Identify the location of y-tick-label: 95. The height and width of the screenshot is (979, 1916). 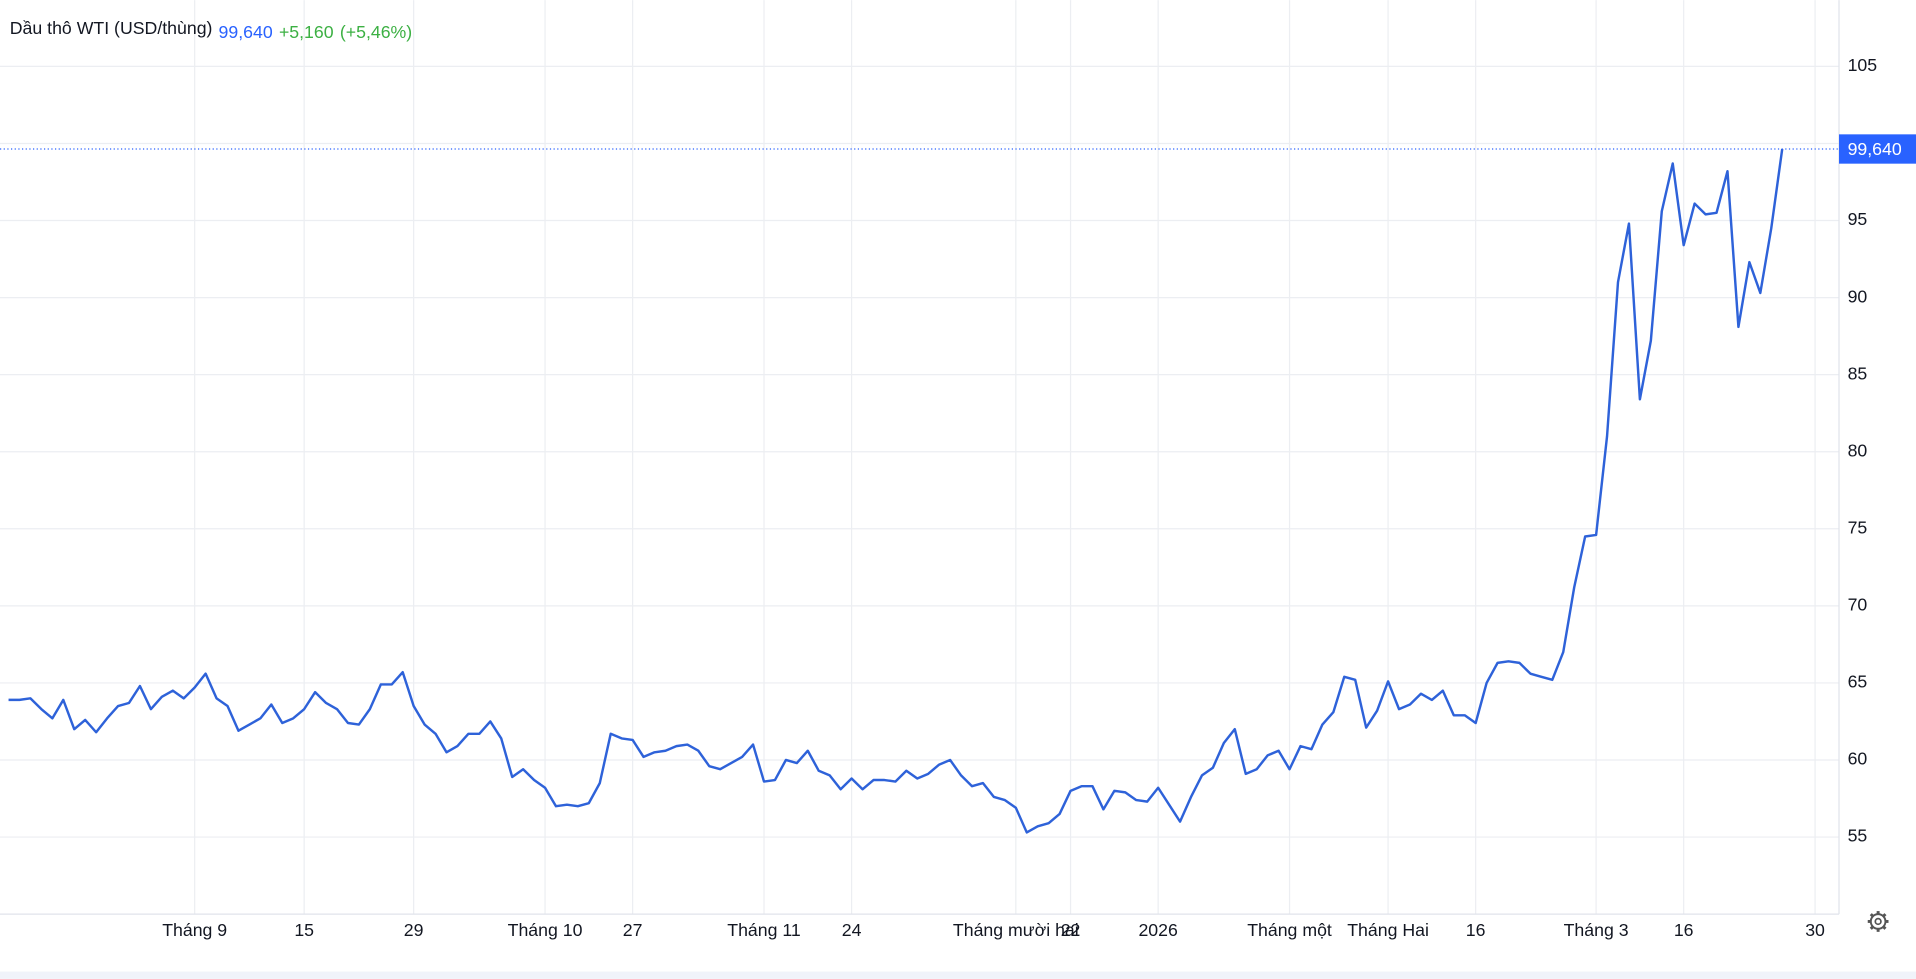
(1858, 219).